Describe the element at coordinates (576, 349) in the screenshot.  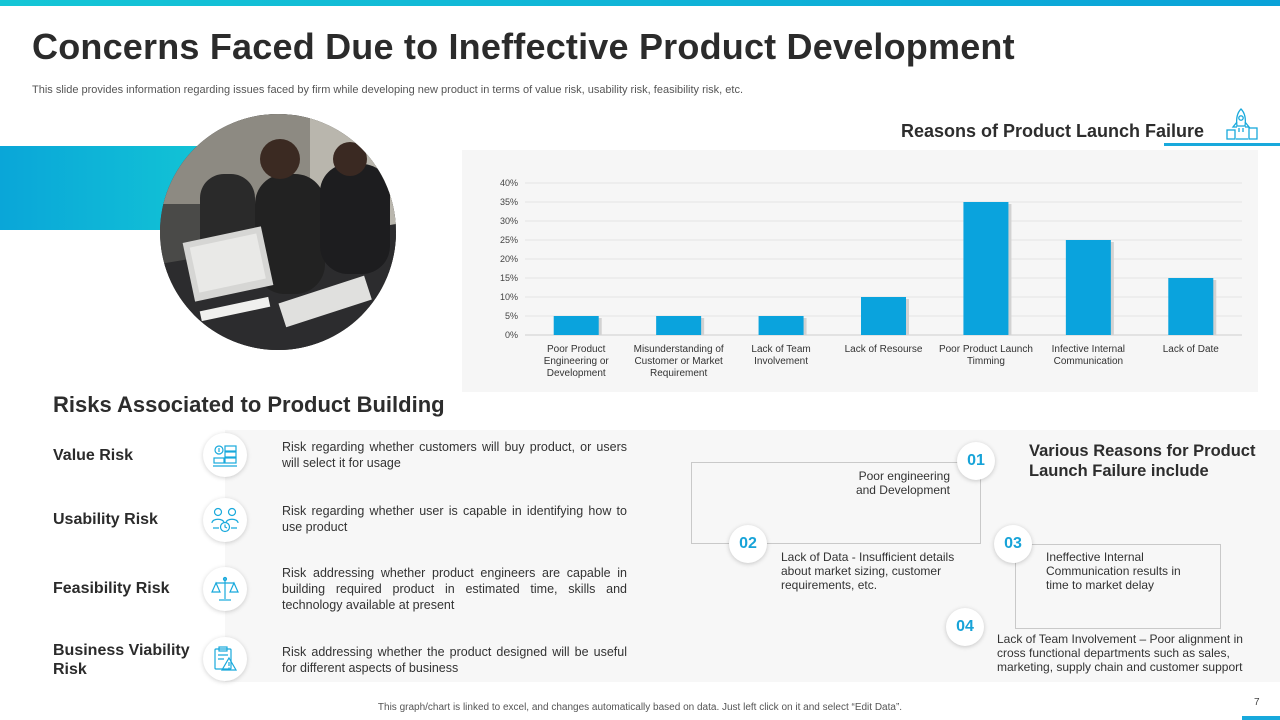
I see `x-tick-label: Poor Product` at that location.